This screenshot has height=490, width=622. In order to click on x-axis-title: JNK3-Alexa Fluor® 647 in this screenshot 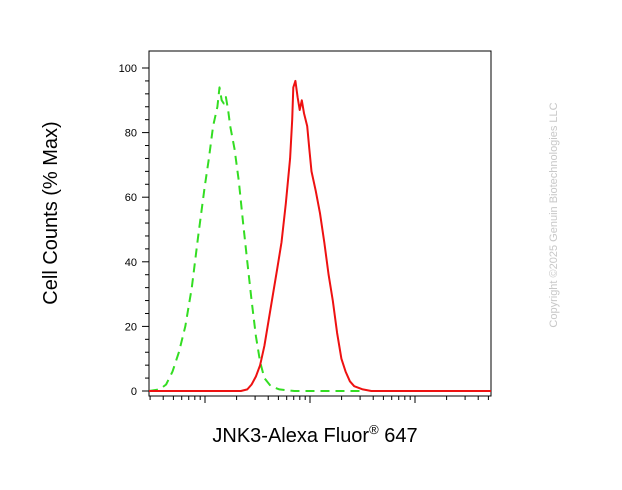, I will do `click(314, 434)`.